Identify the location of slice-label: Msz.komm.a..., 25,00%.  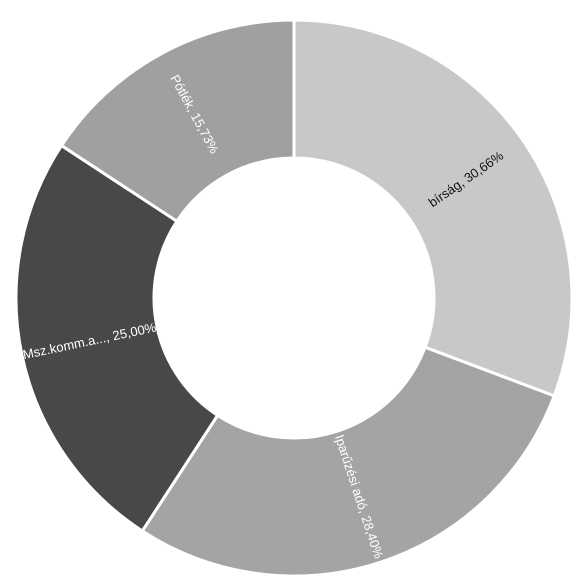
(89, 341).